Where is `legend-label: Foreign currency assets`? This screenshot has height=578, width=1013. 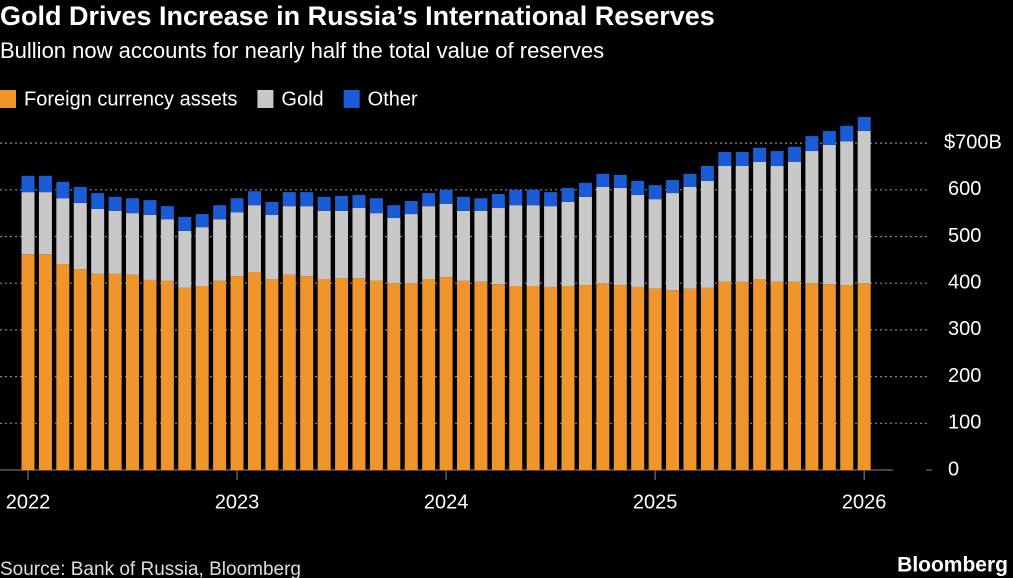
legend-label: Foreign currency assets is located at coordinates (130, 99).